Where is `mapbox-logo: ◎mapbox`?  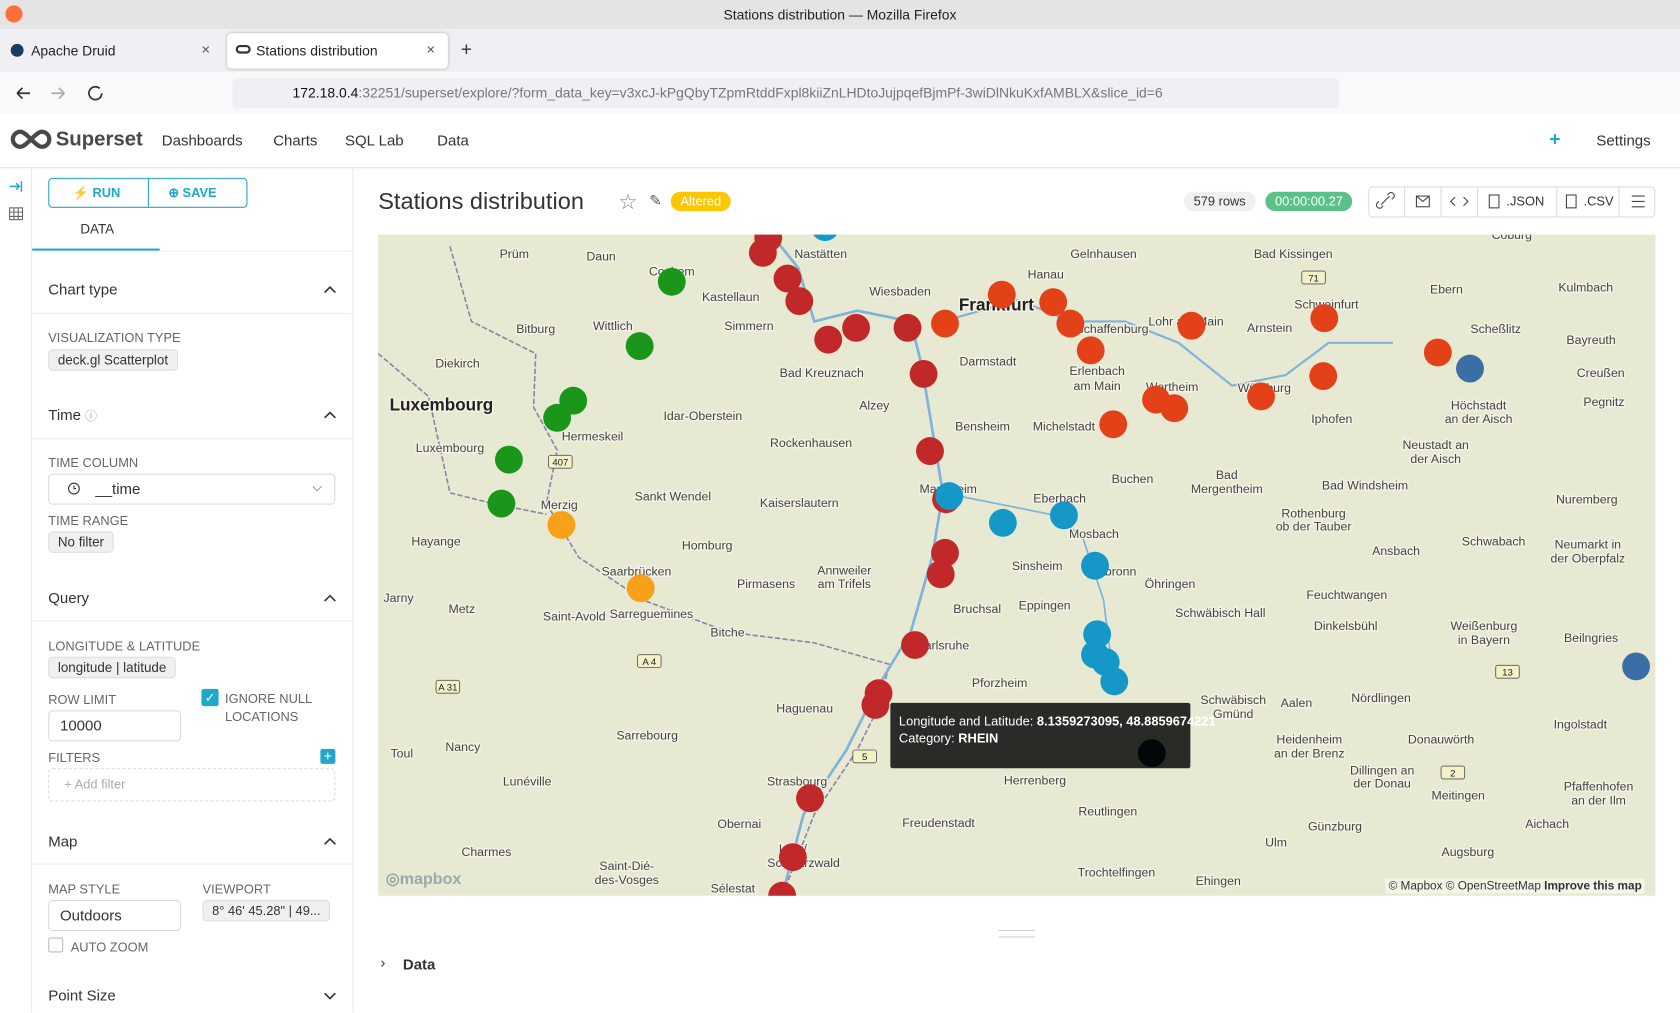 mapbox-logo: ◎mapbox is located at coordinates (423, 879).